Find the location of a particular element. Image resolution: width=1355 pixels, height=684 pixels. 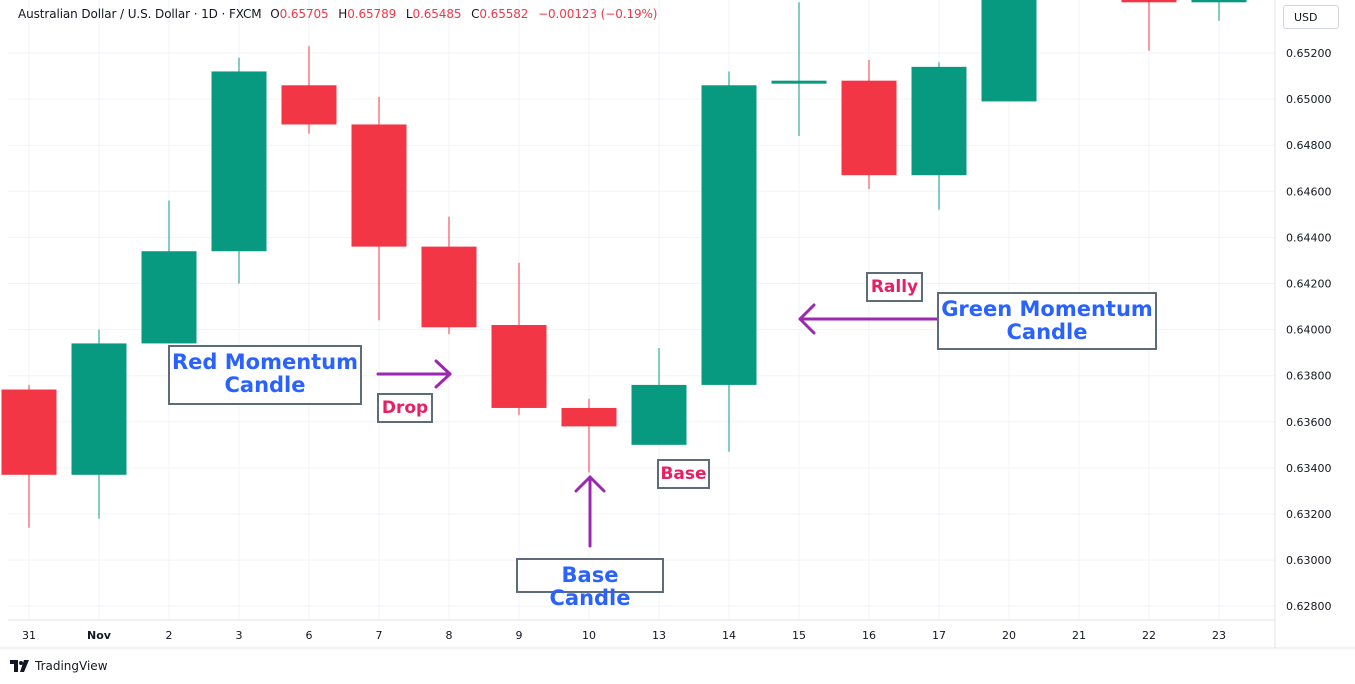

green-momentum-callout: Green Momentum Candle is located at coordinates (1047, 321).